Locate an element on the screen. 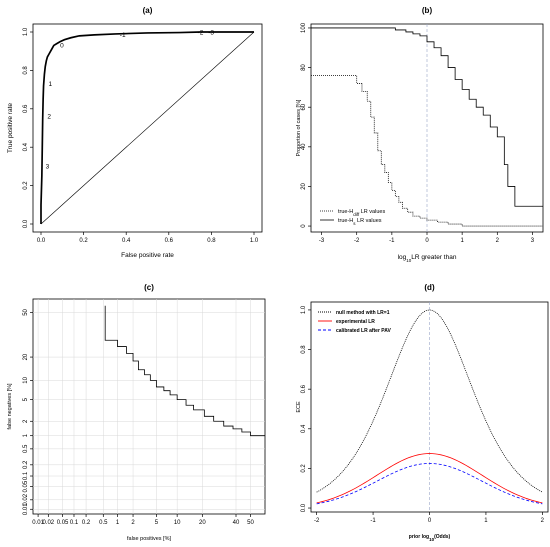 The width and height of the screenshot is (550, 547). threshold-label: 1 is located at coordinates (50, 84).